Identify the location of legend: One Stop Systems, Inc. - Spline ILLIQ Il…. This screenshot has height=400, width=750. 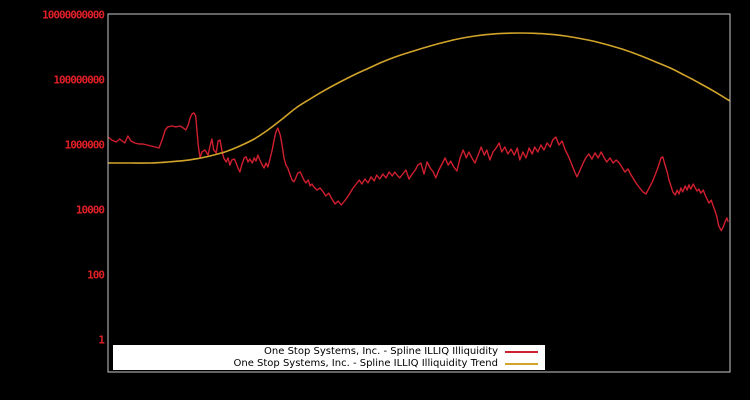
(329, 357).